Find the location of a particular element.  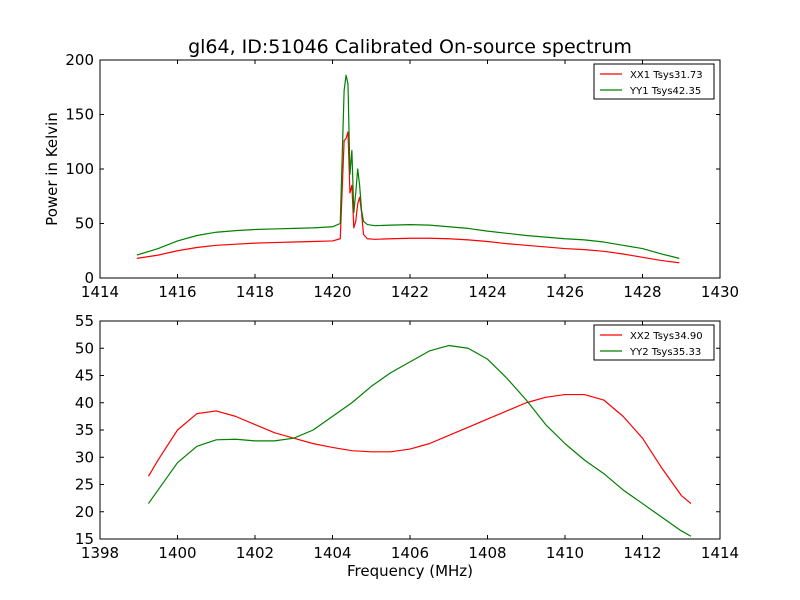

x-tick-label: 1404 is located at coordinates (332, 553).